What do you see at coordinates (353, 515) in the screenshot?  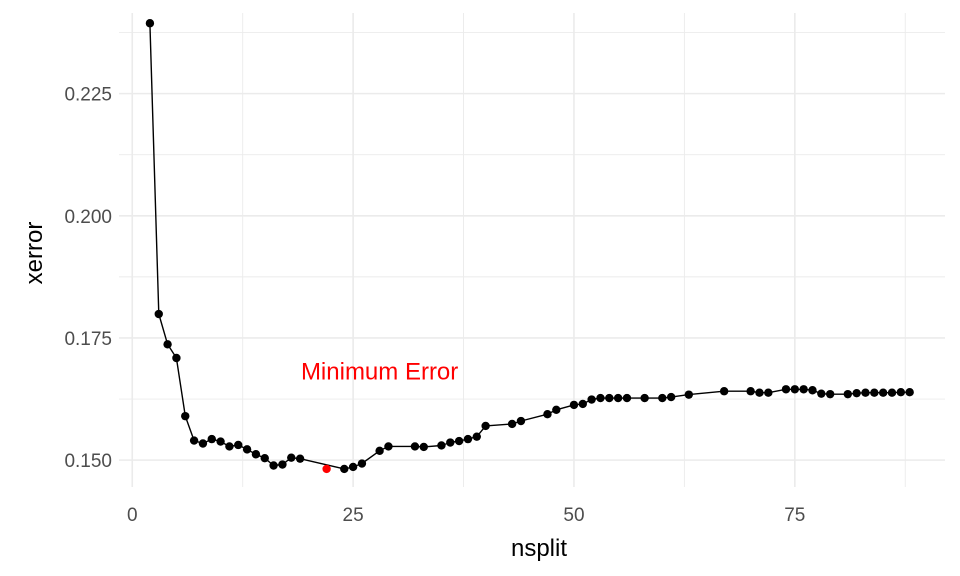 I see `x-tick-label: 25` at bounding box center [353, 515].